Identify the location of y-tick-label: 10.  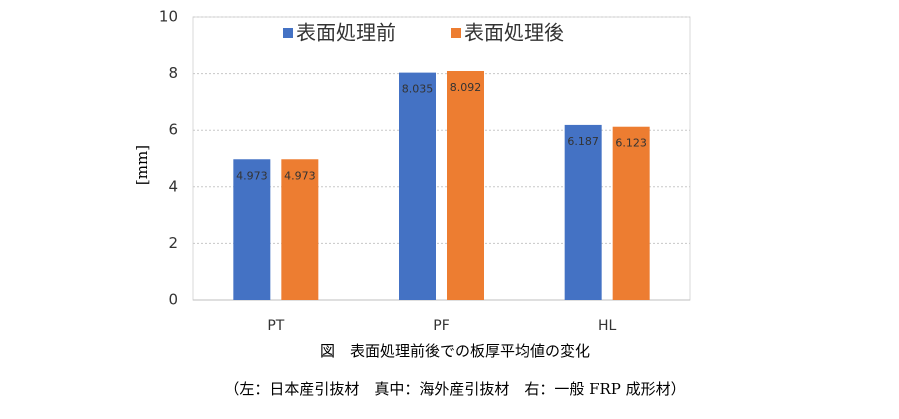
(168, 17).